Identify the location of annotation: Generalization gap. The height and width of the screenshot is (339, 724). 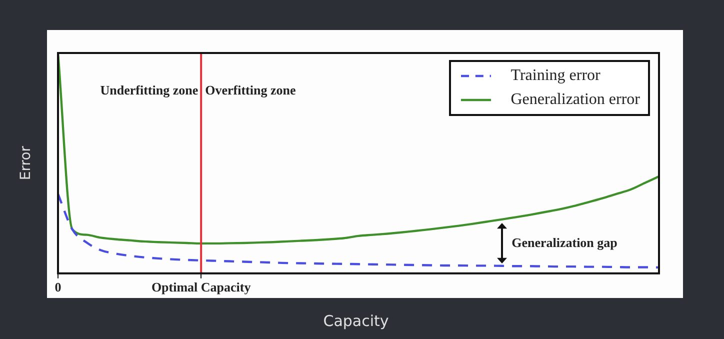
(565, 242).